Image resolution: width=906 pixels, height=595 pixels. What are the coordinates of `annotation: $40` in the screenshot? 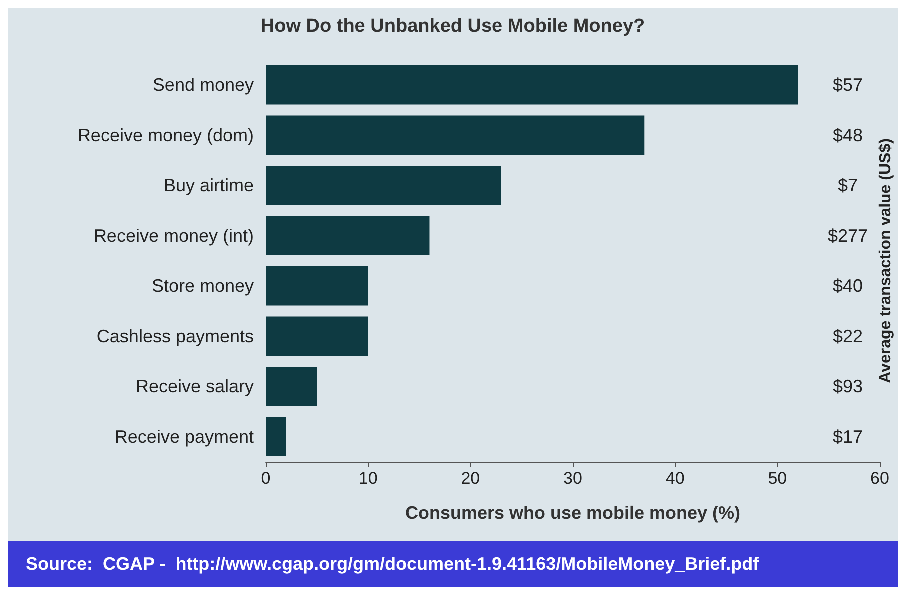 It's located at (848, 286).